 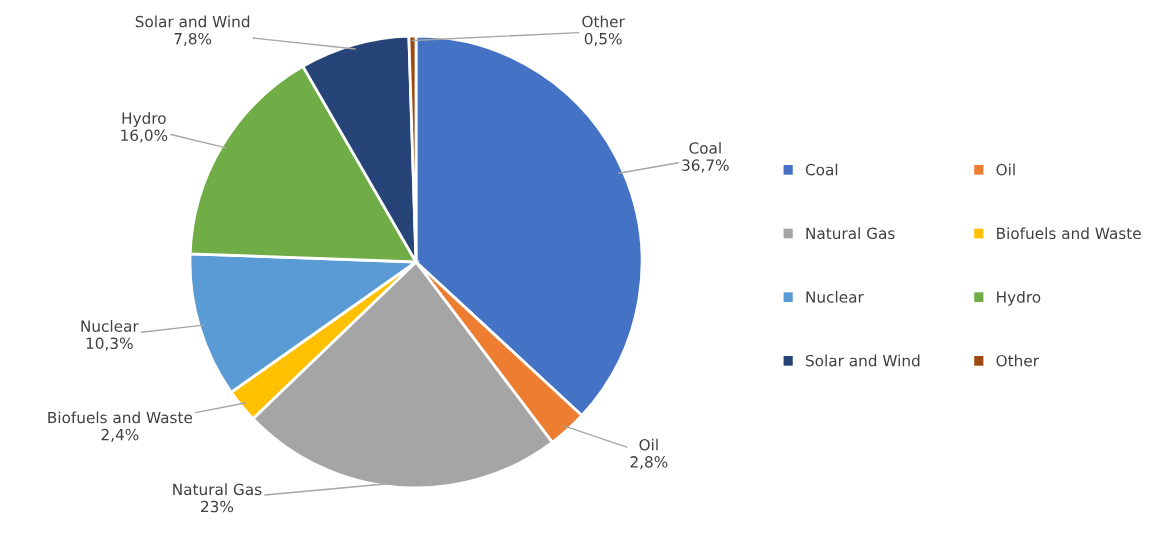 I want to click on slice-label: Other, so click(x=603, y=21).